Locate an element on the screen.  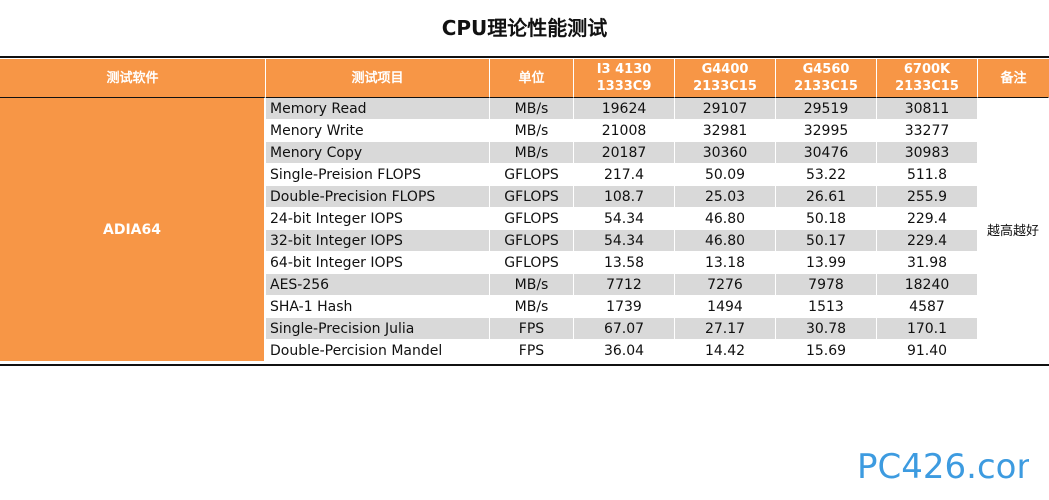
value-cell: 19624 is located at coordinates (624, 108).